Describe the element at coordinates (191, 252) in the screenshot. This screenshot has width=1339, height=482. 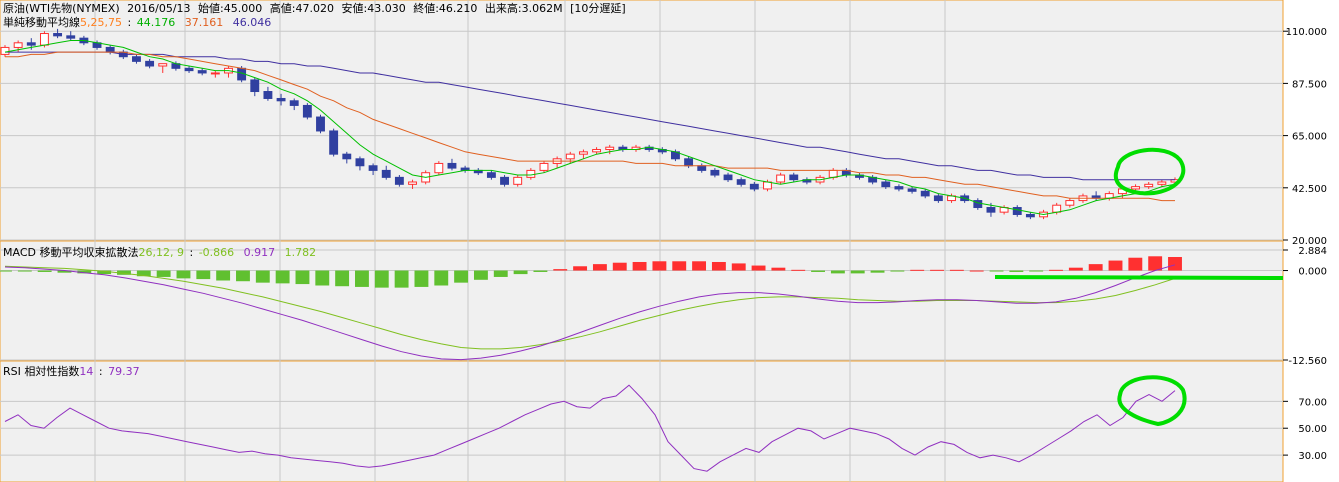
I see `macd-sep: :` at that location.